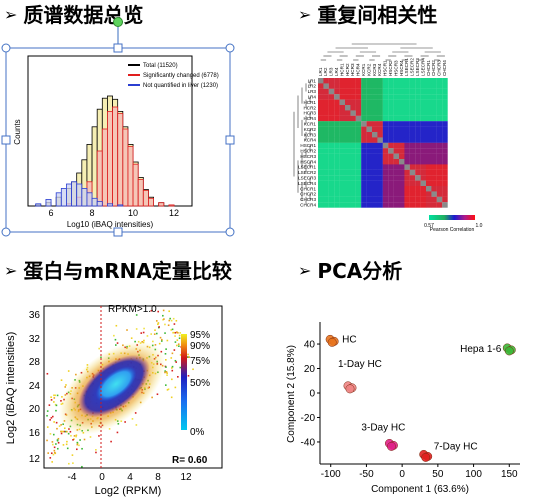 Image resolution: width=542 pixels, height=500 pixels. What do you see at coordinates (180, 86) in the screenshot?
I see `legend-label-not-quantified: Not quantified in liver (1230)` at bounding box center [180, 86].